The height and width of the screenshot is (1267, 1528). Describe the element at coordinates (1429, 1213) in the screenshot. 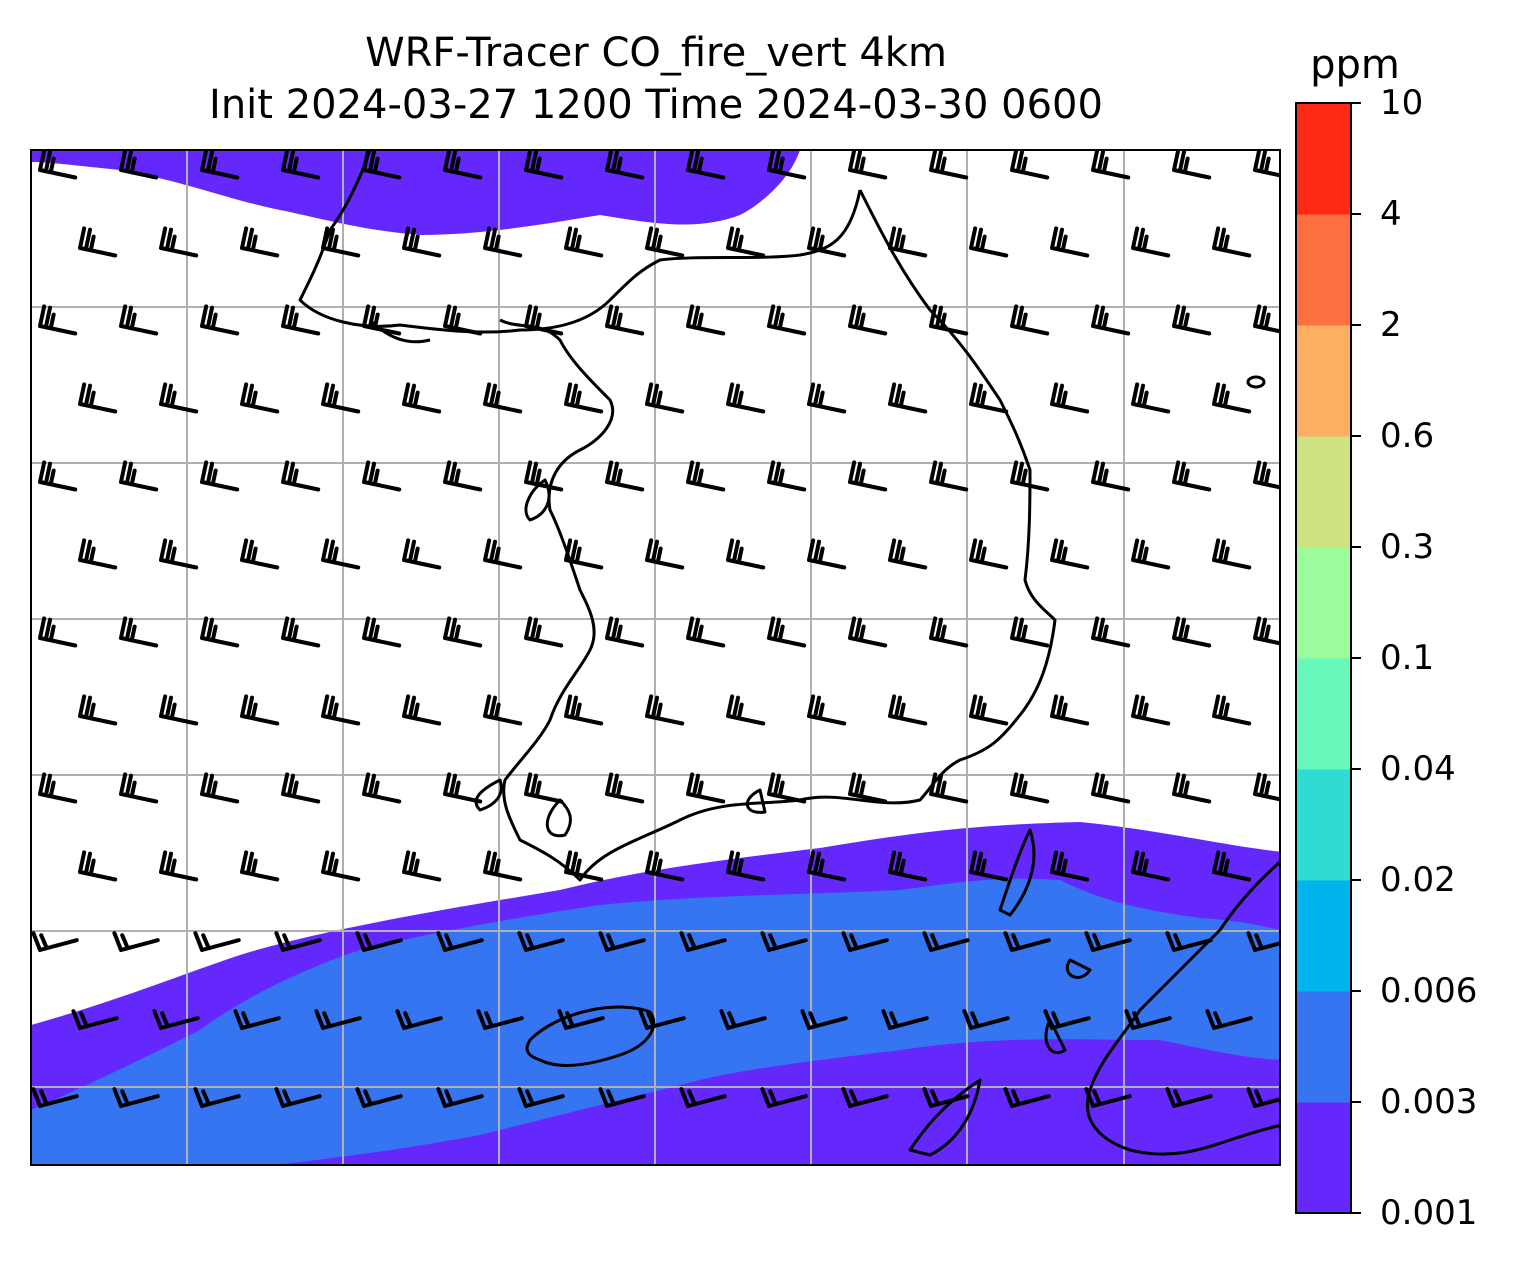

I see `colorbar-tick-label: 0.001` at that location.